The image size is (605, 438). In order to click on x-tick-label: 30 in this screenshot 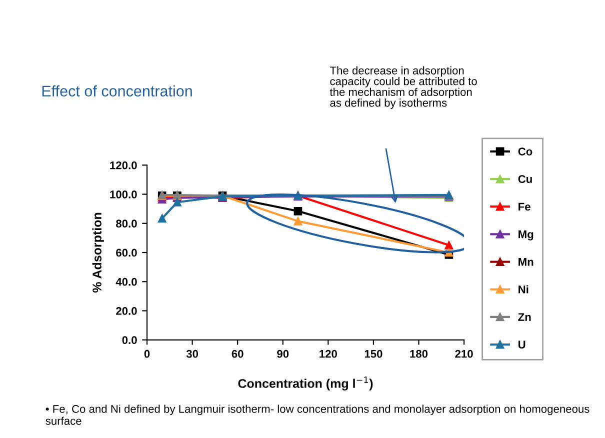, I will do `click(192, 354)`.